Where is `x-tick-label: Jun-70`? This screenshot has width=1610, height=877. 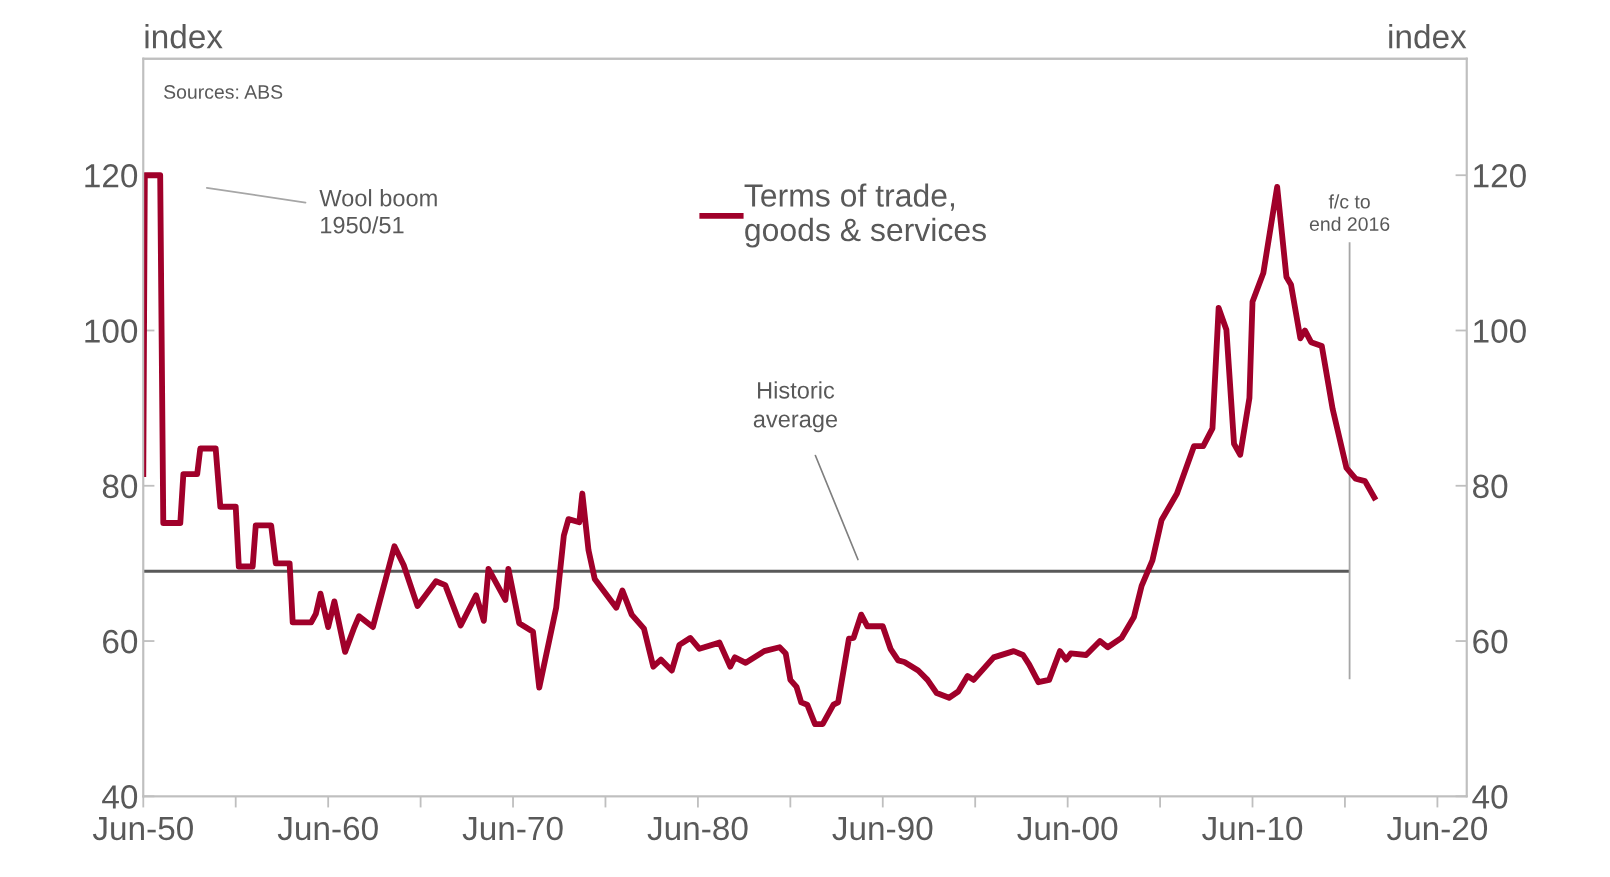 x-tick-label: Jun-70 is located at coordinates (512, 828).